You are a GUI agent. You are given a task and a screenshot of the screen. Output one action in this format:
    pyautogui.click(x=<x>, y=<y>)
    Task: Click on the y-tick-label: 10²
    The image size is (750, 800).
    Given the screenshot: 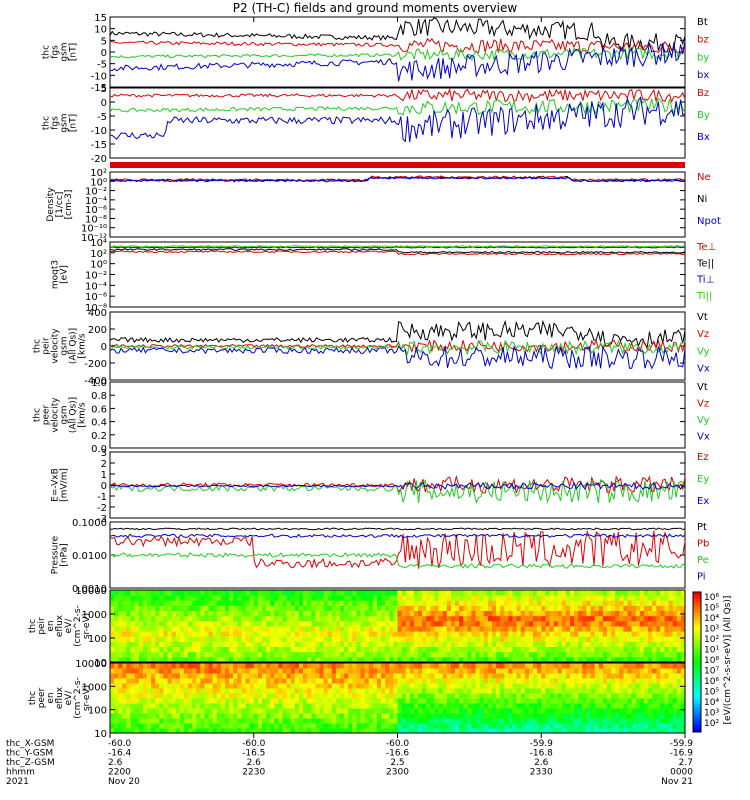 What is the action you would take?
    pyautogui.click(x=98, y=173)
    